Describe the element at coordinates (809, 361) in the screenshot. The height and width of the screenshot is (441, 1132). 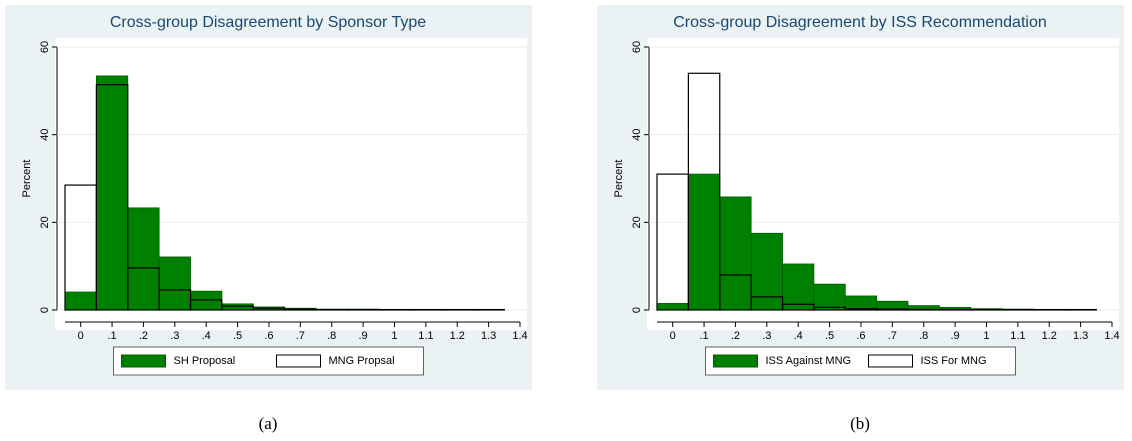
I see `legend-label: ISS Against MNG` at that location.